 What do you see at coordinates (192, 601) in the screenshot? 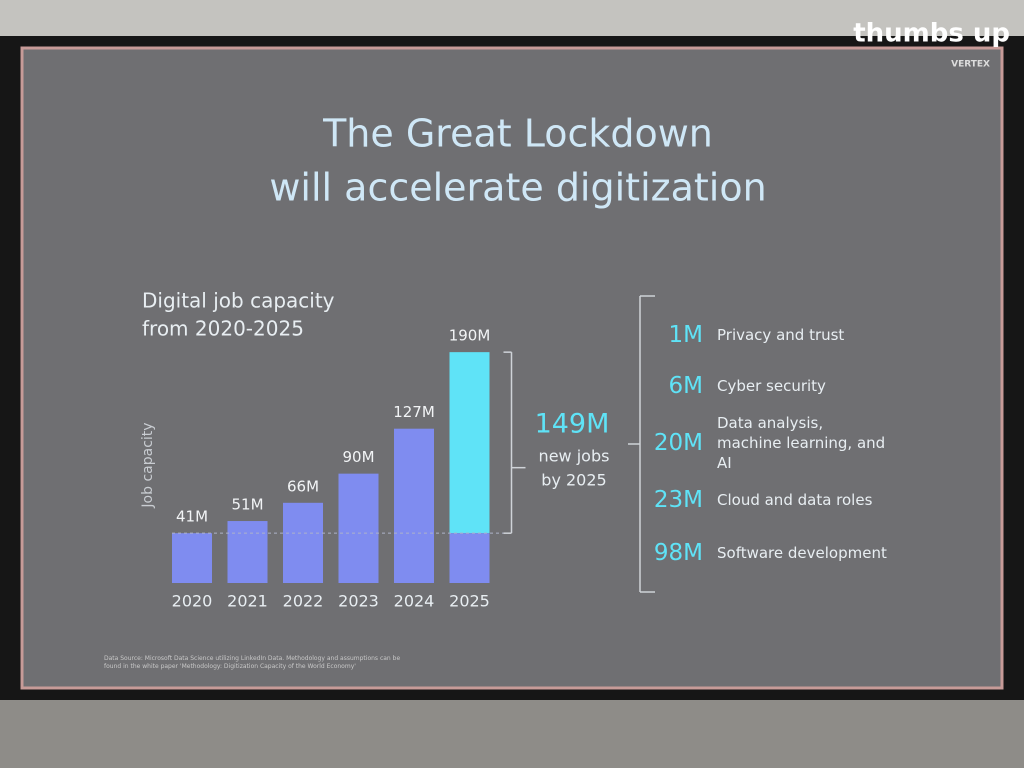
I see `x-tick-label: 2020` at bounding box center [192, 601].